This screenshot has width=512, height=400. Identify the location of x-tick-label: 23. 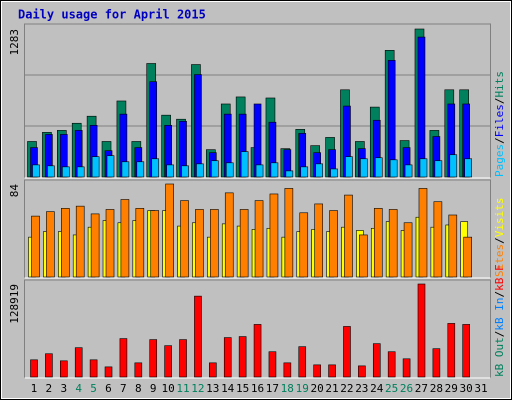
(361, 388).